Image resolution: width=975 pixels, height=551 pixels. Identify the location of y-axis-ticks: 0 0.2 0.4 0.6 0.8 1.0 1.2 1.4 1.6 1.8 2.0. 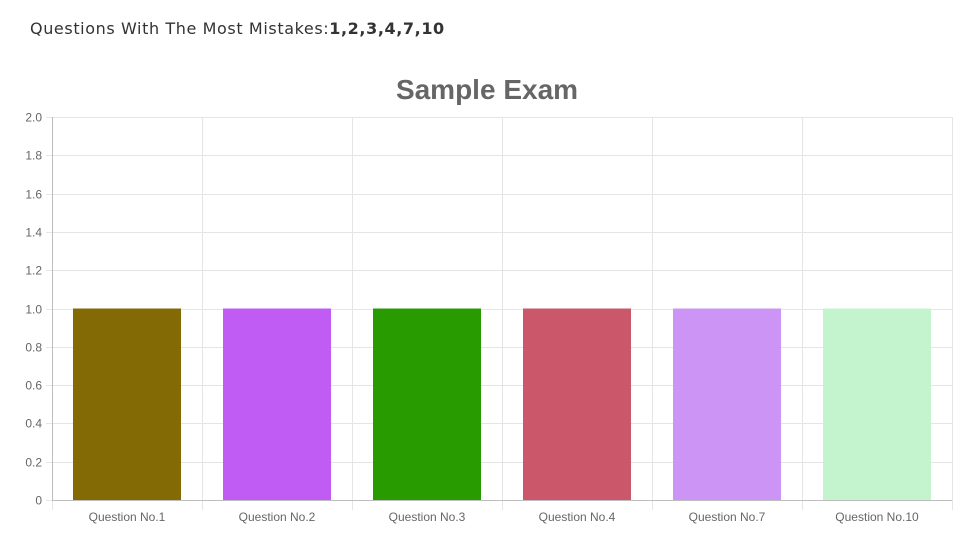
(33, 309).